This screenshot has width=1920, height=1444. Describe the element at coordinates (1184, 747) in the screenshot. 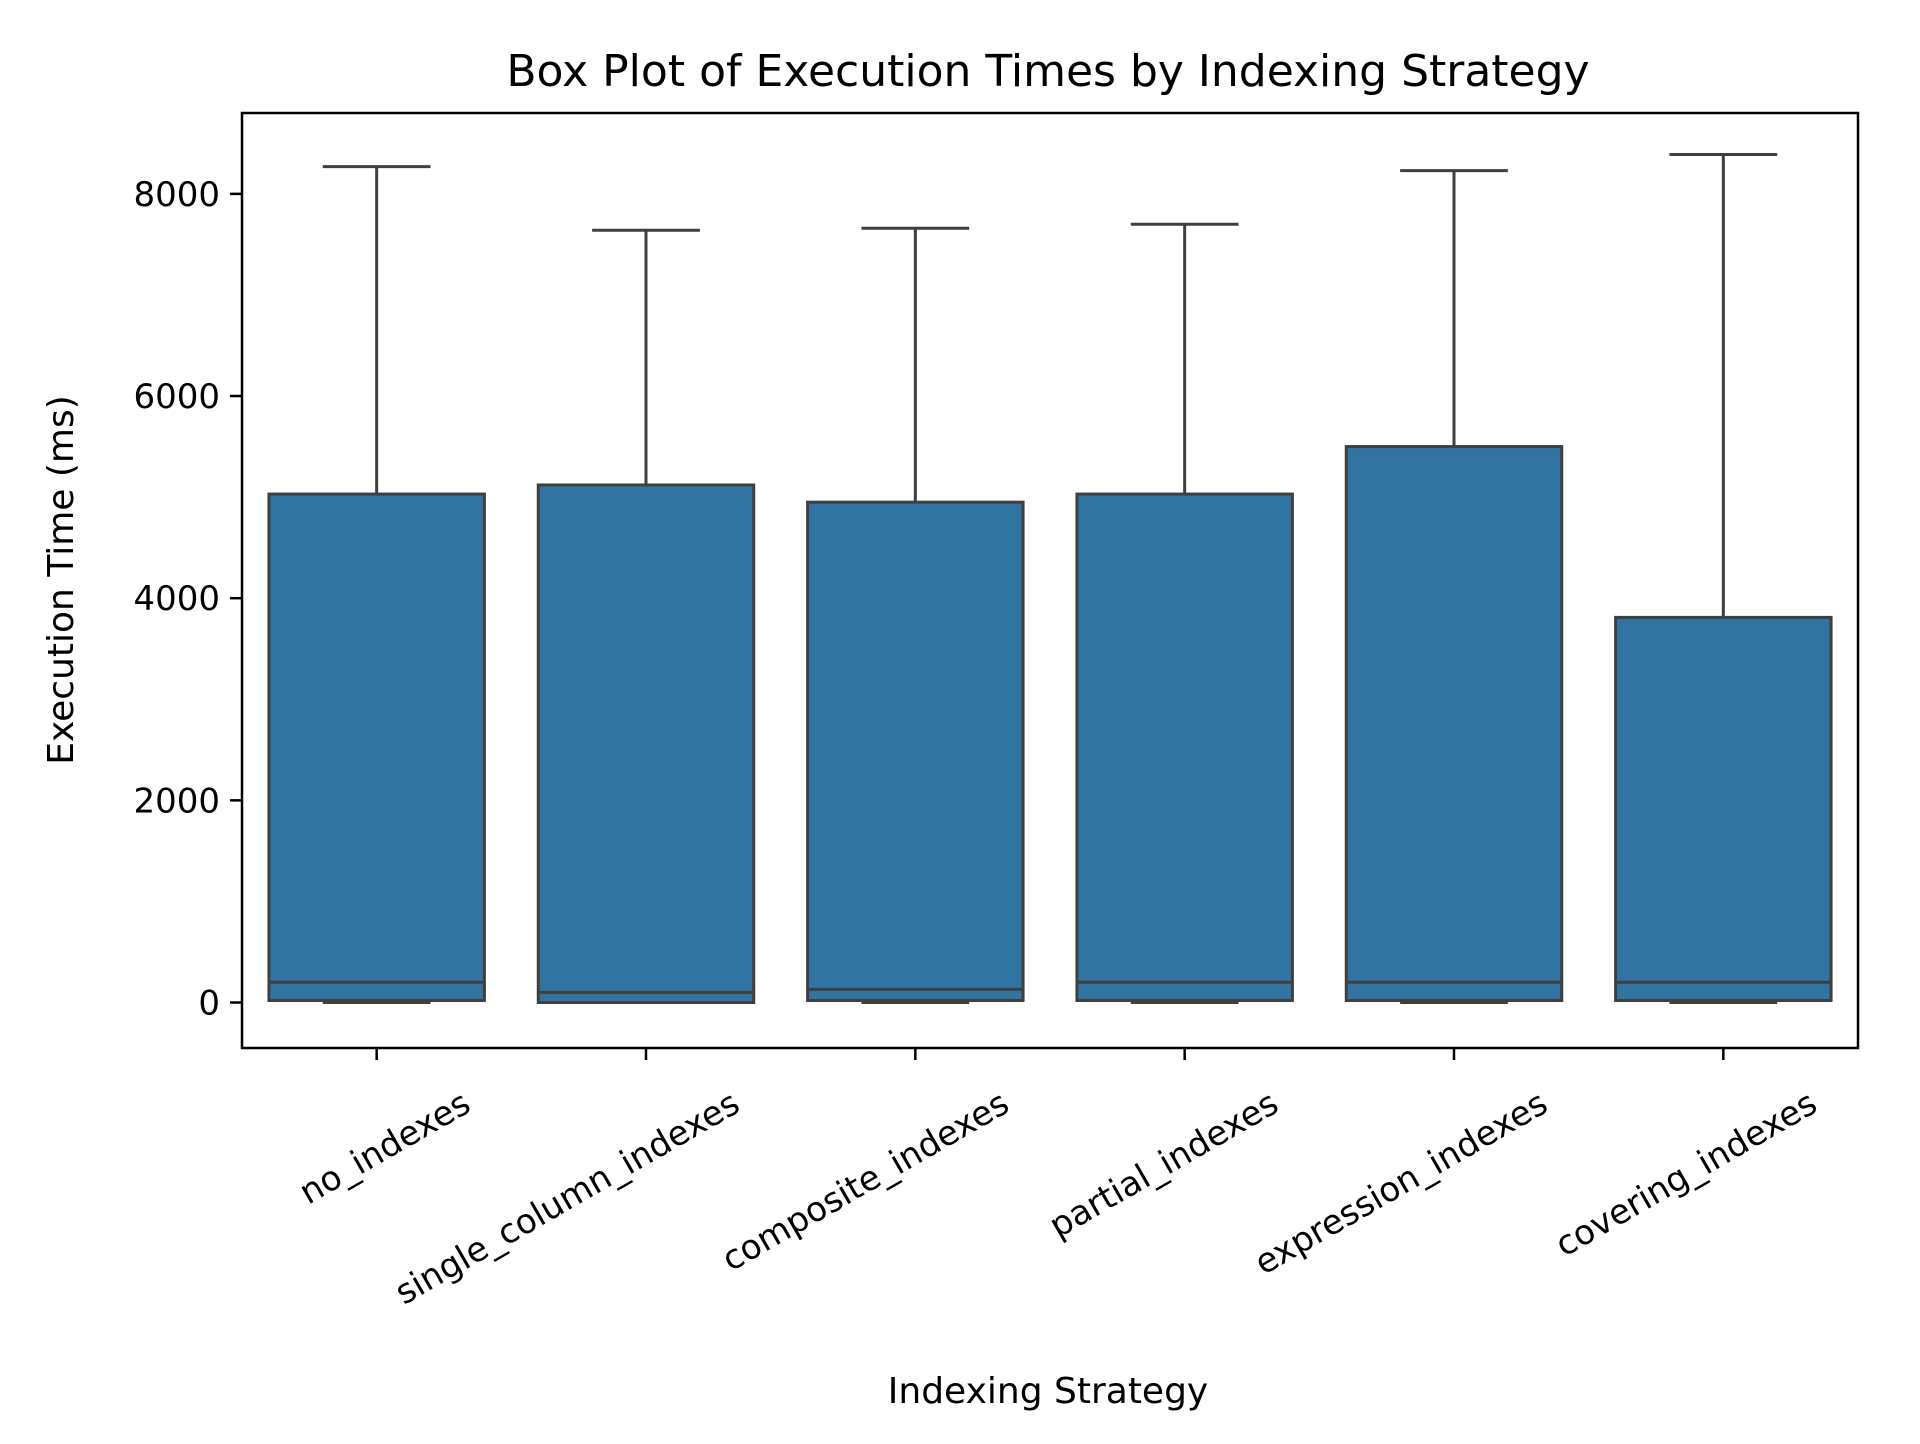

I see `box-partial_indexes` at that location.